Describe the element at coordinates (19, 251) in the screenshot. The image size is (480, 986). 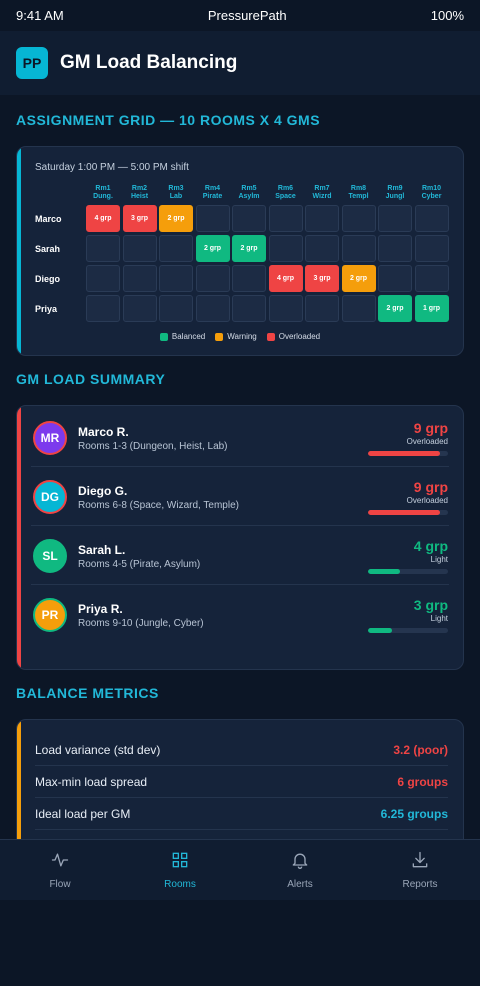
I see `card-accent-bar` at that location.